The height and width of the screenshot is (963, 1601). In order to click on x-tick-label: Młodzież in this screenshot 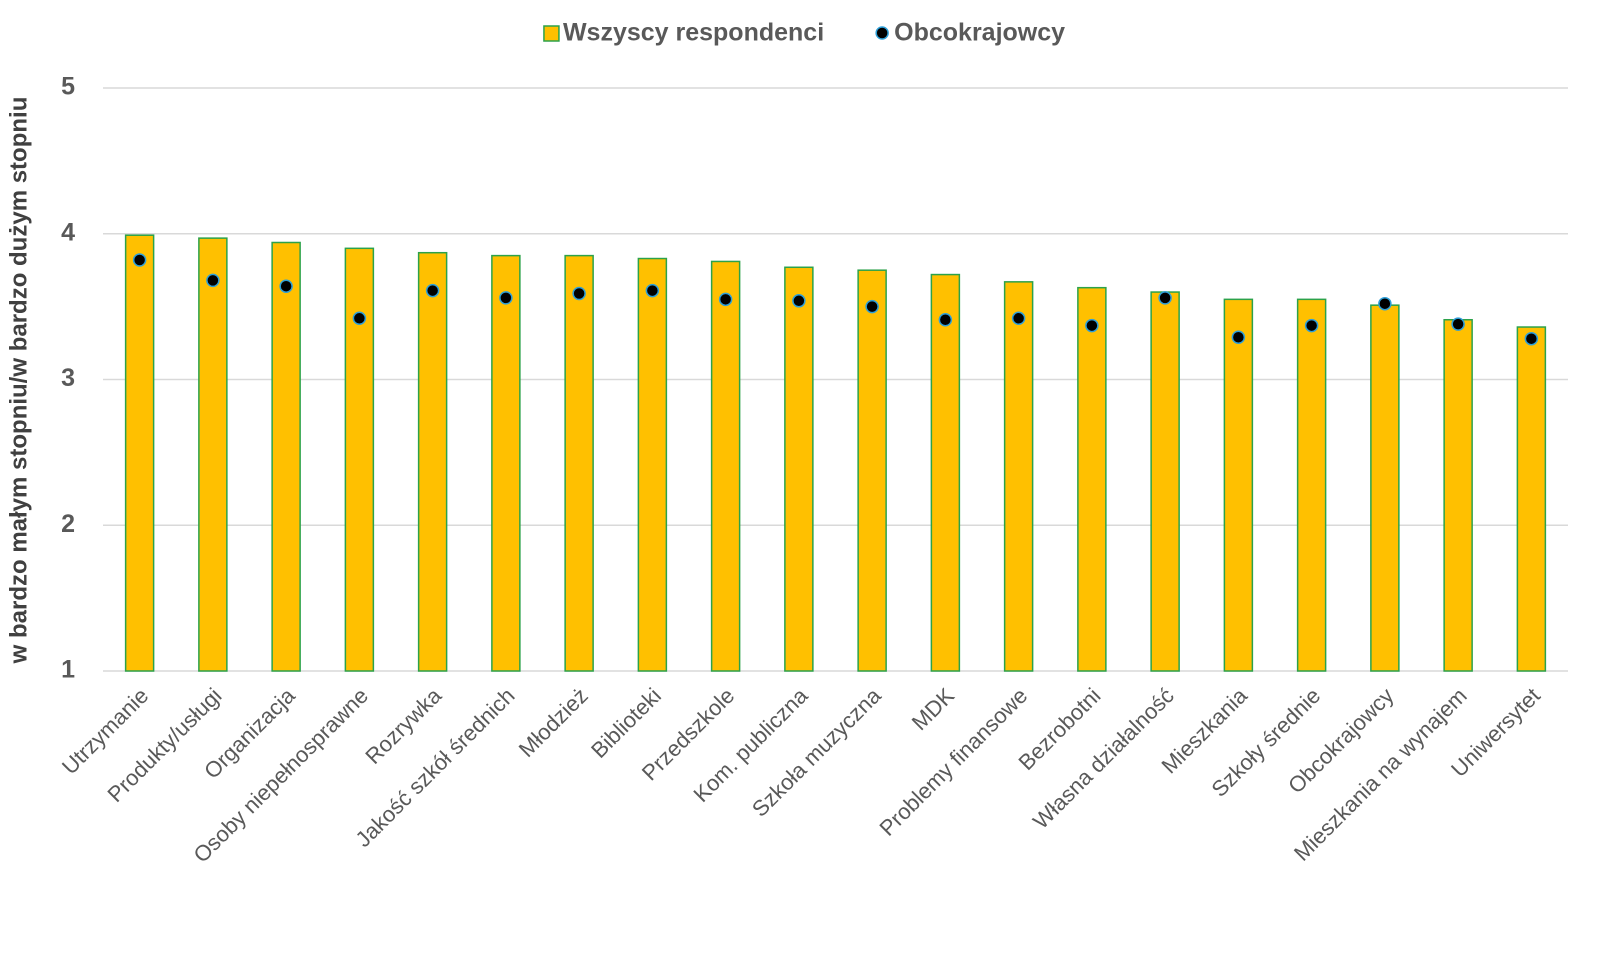, I will do `click(553, 722)`.